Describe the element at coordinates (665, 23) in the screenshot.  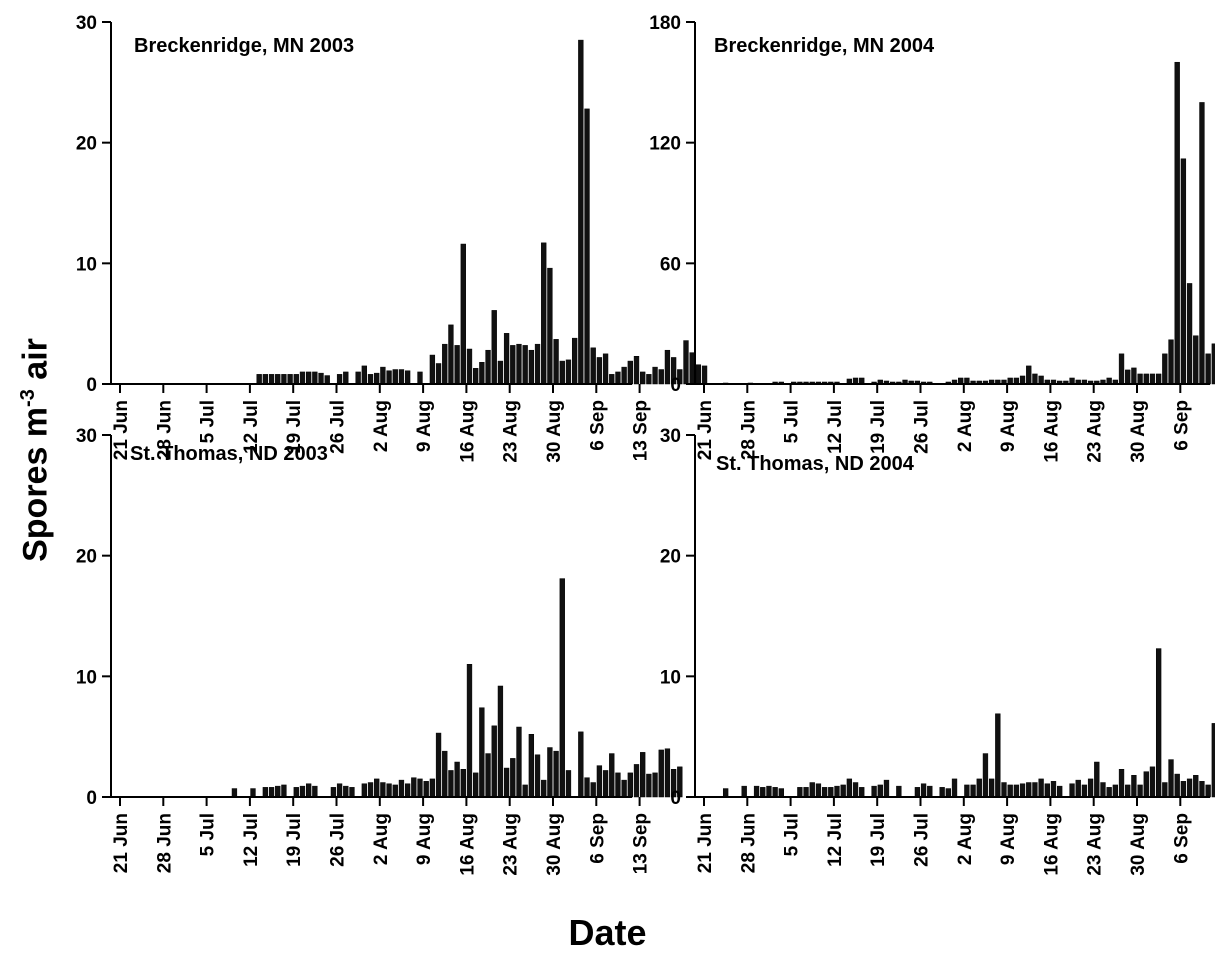
I see `y-tick-label: 180` at that location.